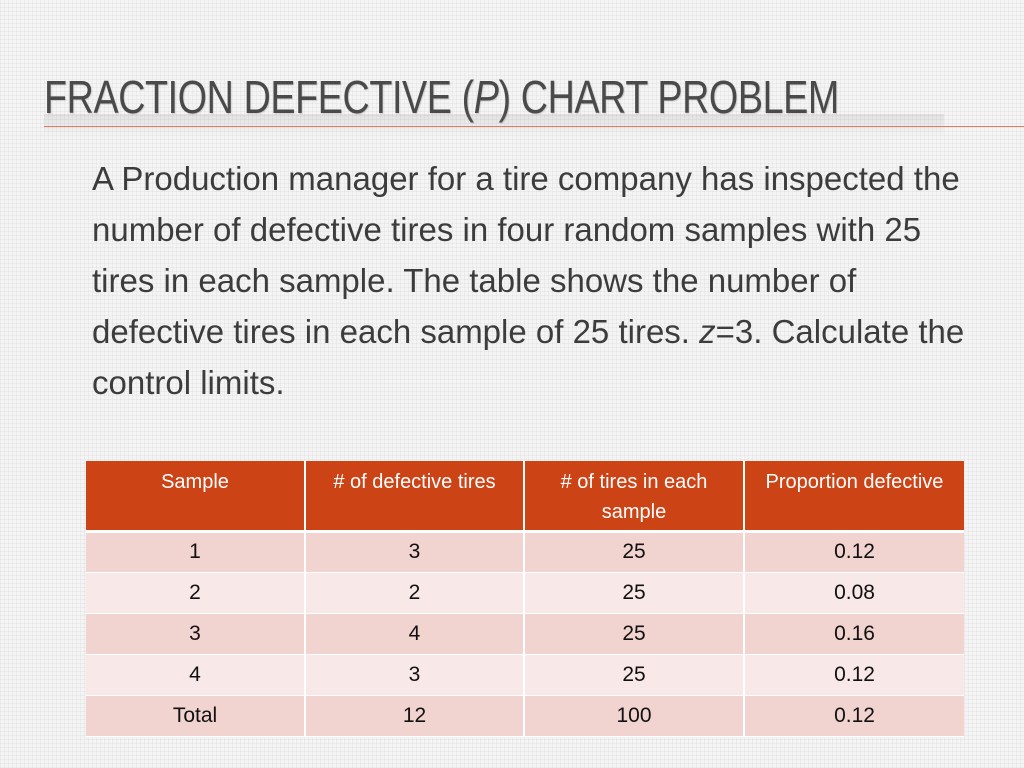 This screenshot has width=1024, height=768. I want to click on cell-sample: 4, so click(196, 675).